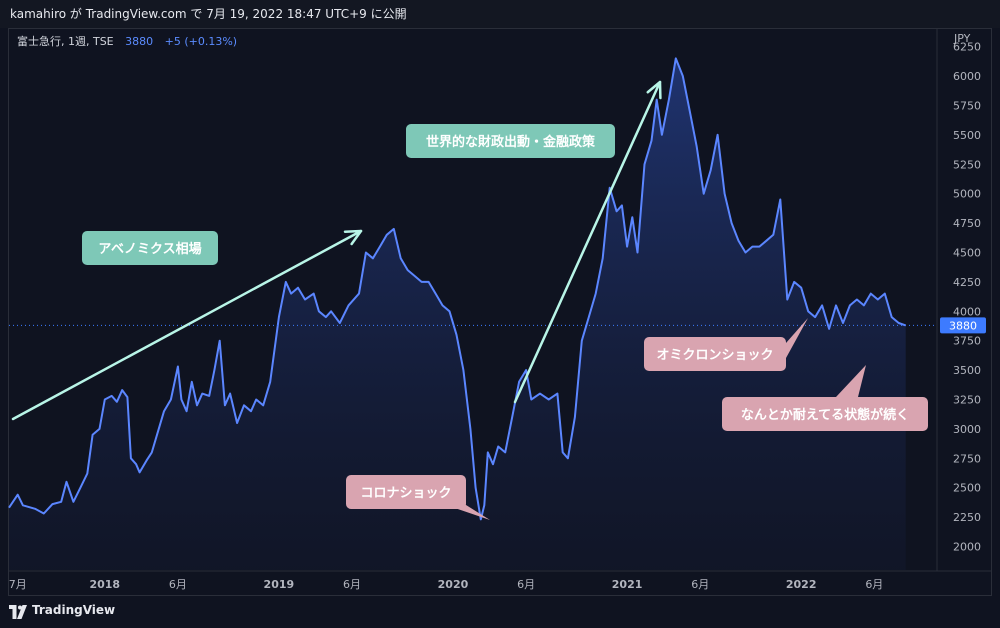 This screenshot has width=1000, height=628. I want to click on x-tick-label: 2022, so click(801, 584).